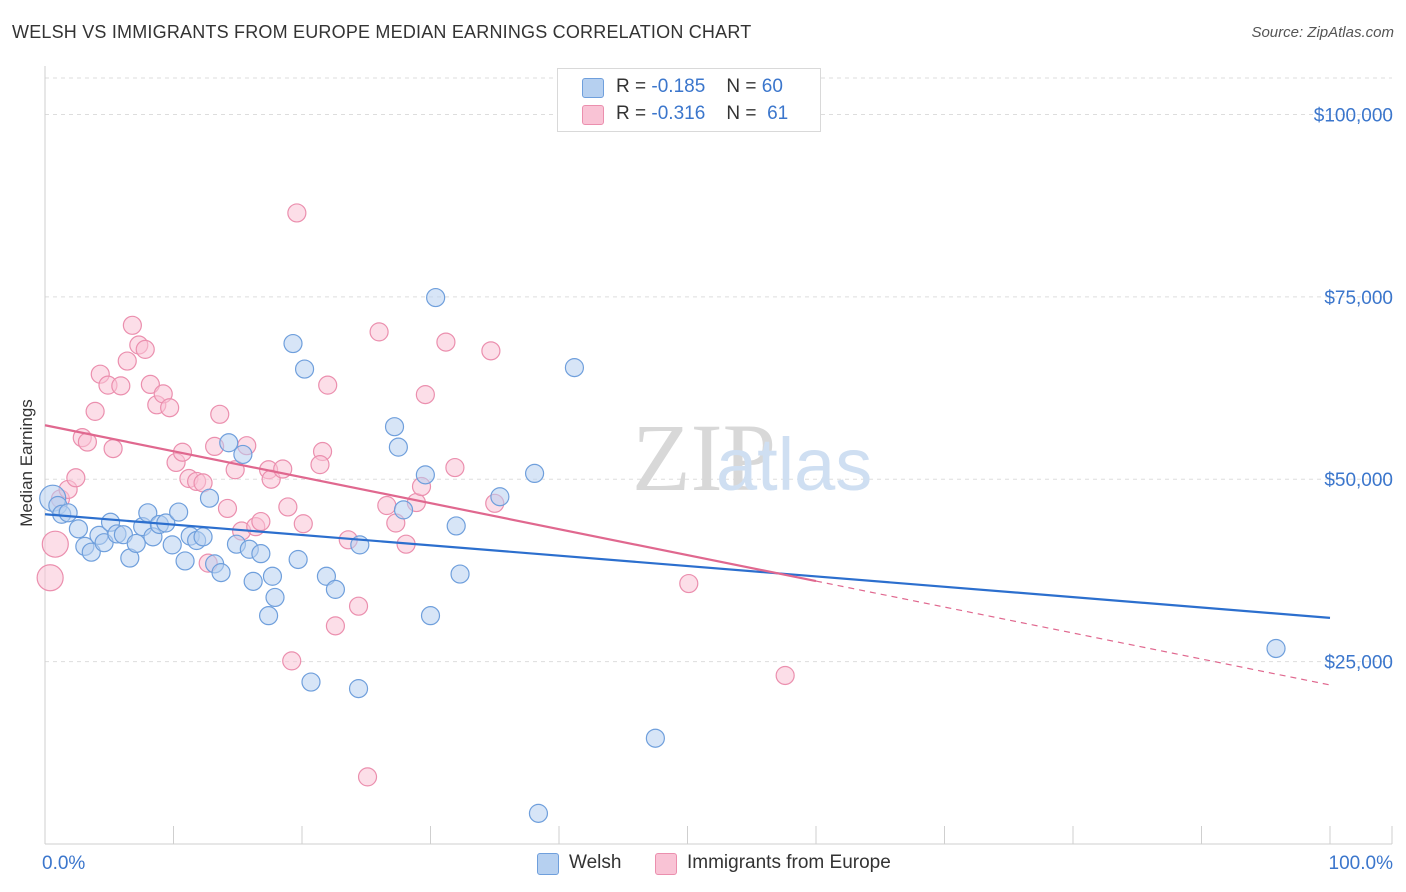 The width and height of the screenshot is (1406, 892). What do you see at coordinates (717, 863) in the screenshot?
I see `x-tick-labels: 0.0% 100.0%` at bounding box center [717, 863].